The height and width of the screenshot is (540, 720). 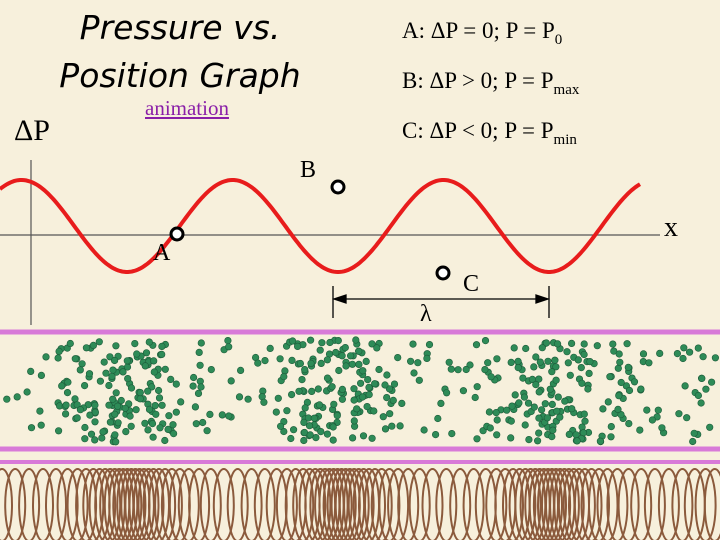 I want to click on animation-link: animation, so click(x=187, y=108).